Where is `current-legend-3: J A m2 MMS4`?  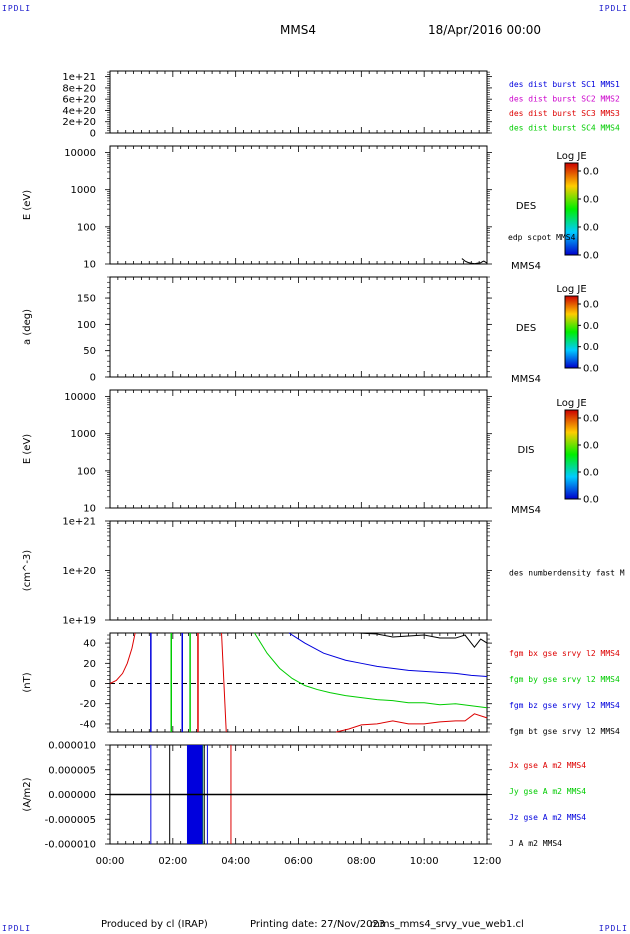 current-legend-3: J A m2 MMS4 is located at coordinates (535, 843).